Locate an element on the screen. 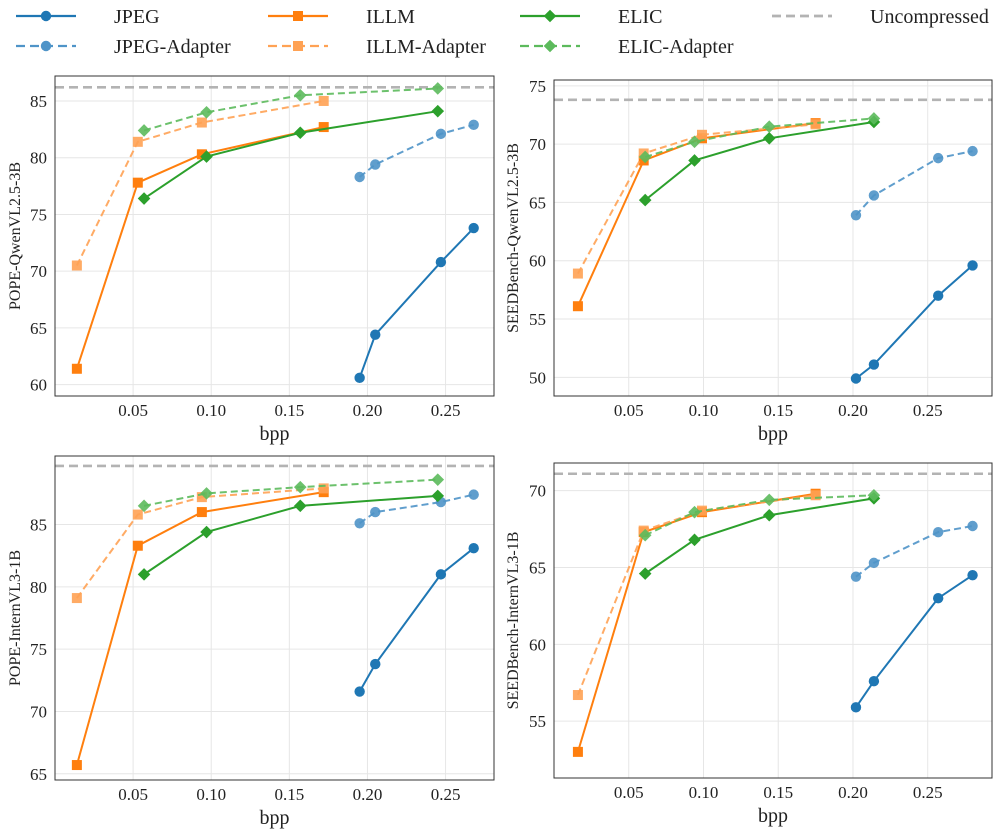 The image size is (996, 836). x-tick-label: 0.05 is located at coordinates (133, 410).